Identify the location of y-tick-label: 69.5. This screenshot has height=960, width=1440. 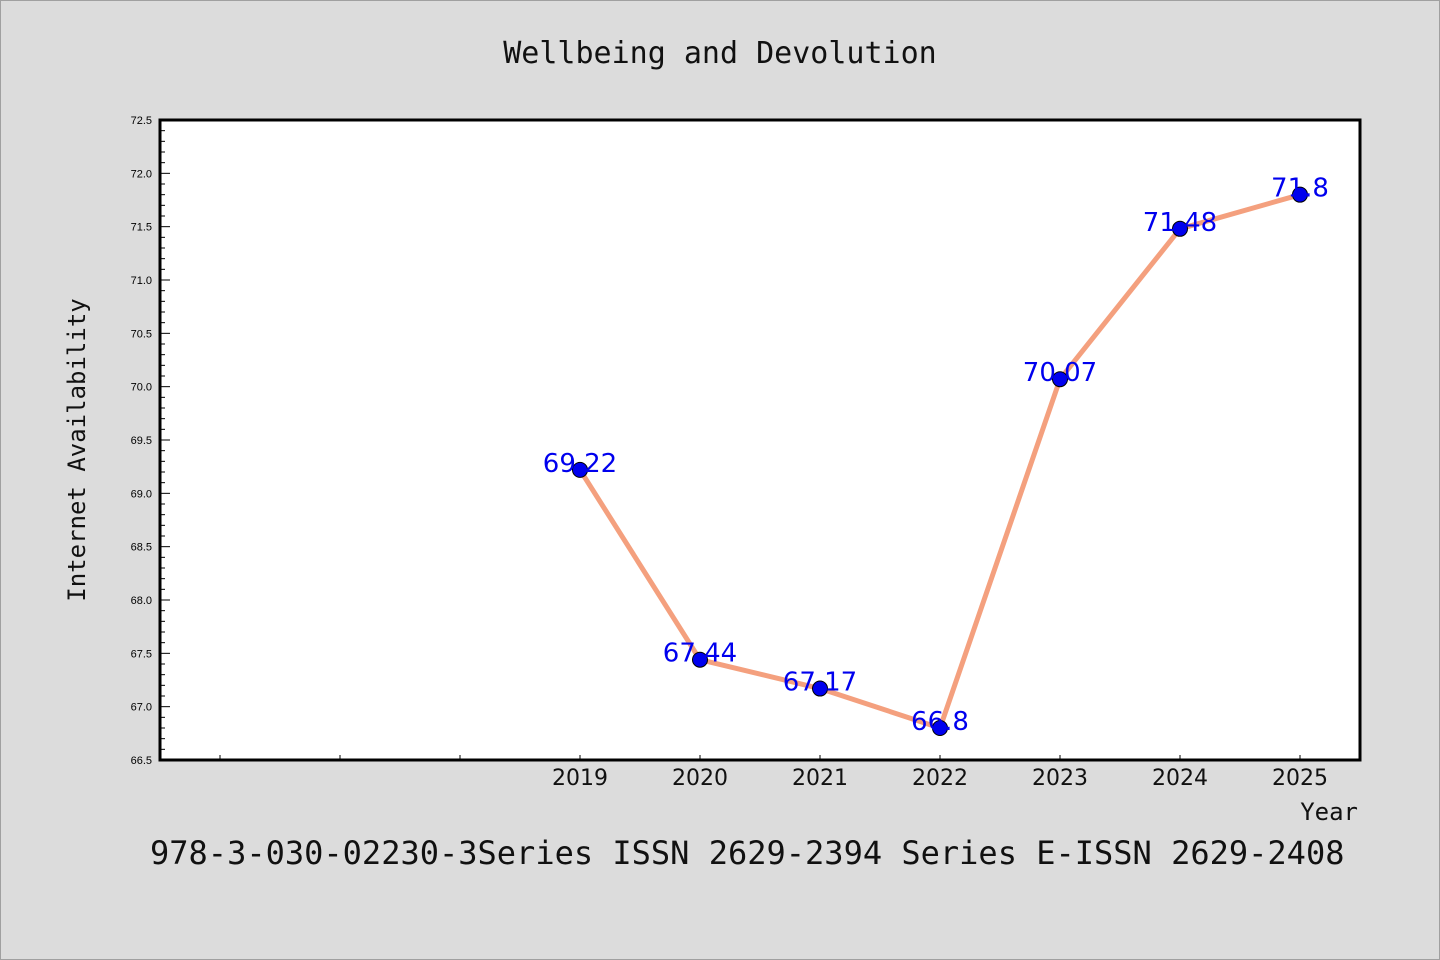
(141, 441).